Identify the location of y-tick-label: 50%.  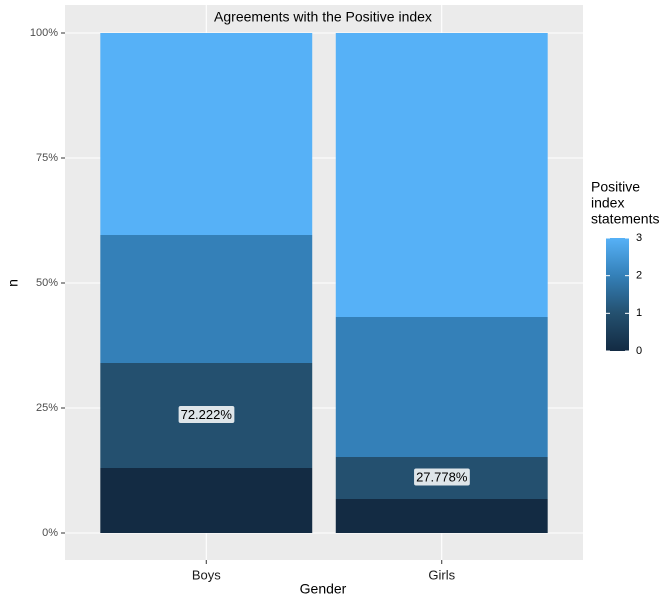
(47, 283).